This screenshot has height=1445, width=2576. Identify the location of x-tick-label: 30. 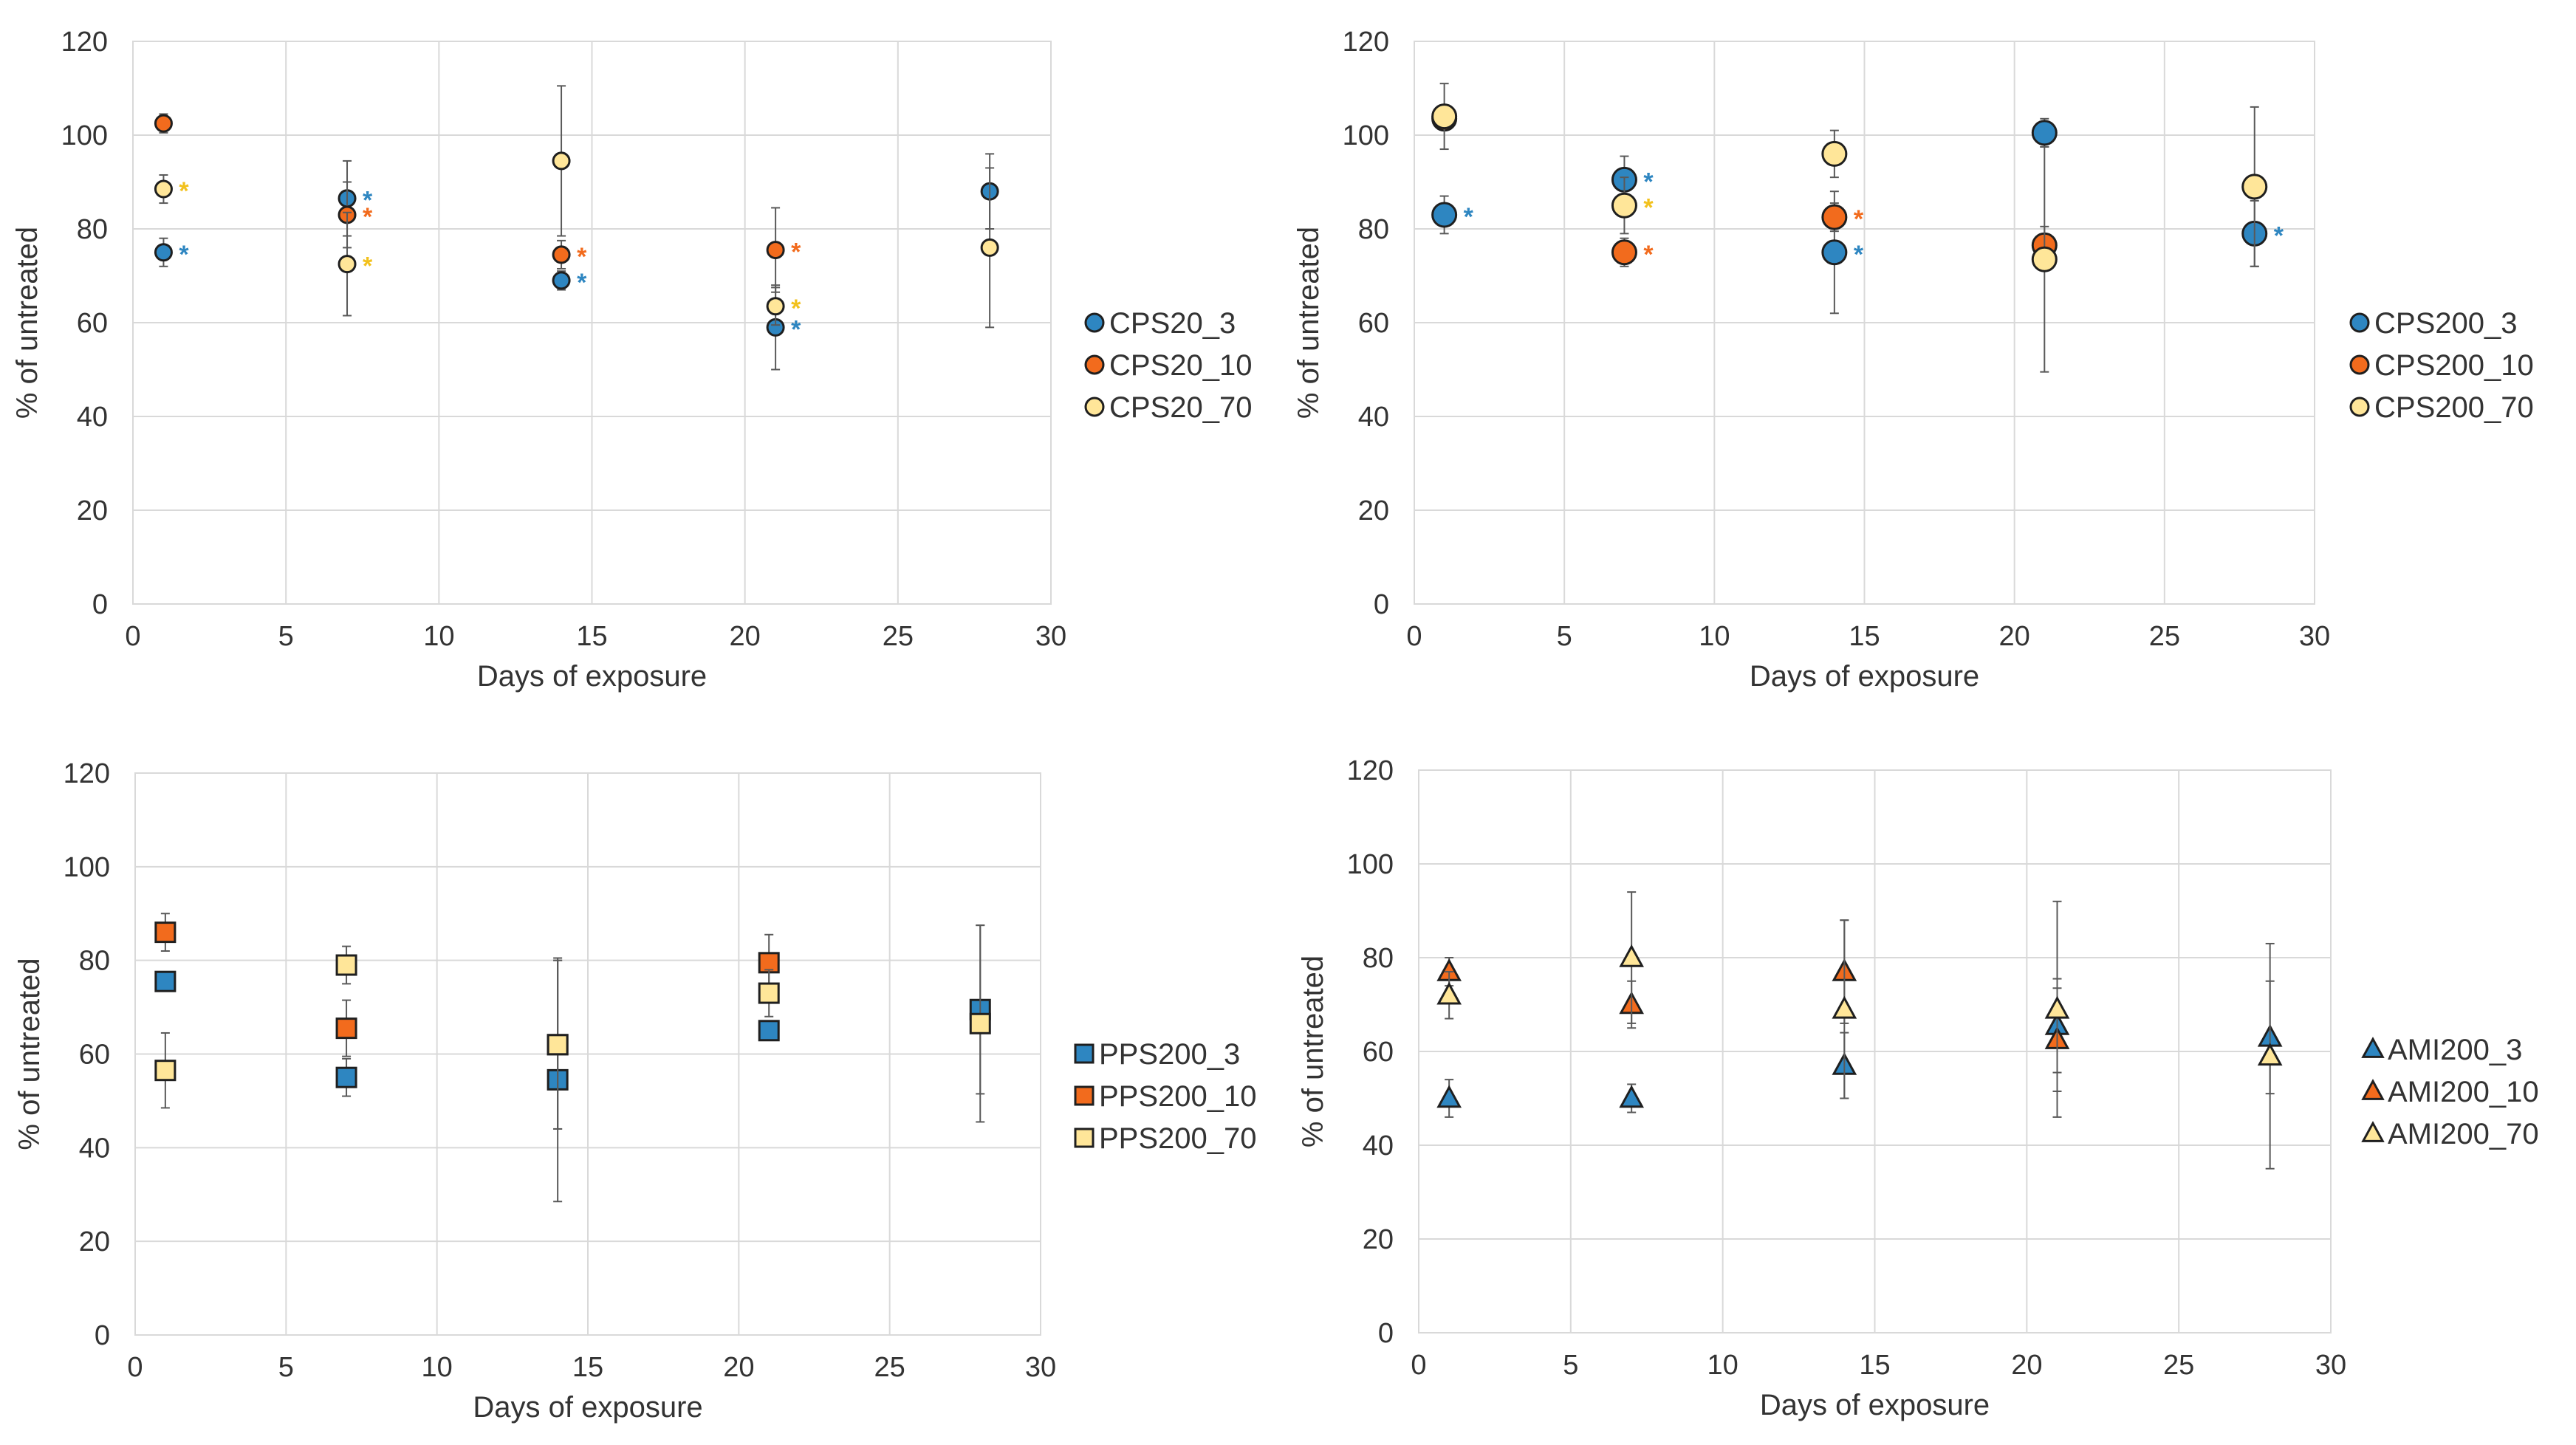
(1050, 637).